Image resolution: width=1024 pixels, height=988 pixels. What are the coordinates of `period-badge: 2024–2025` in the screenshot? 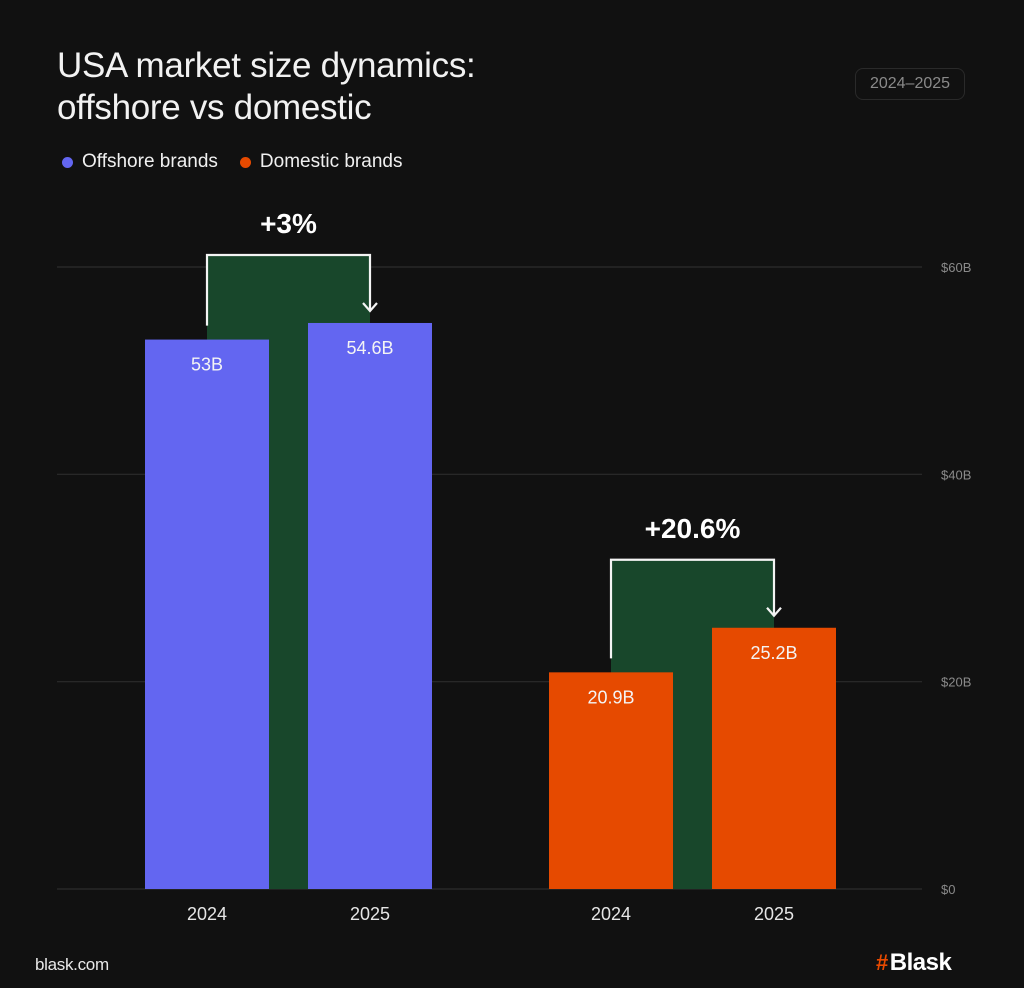 It's located at (910, 84).